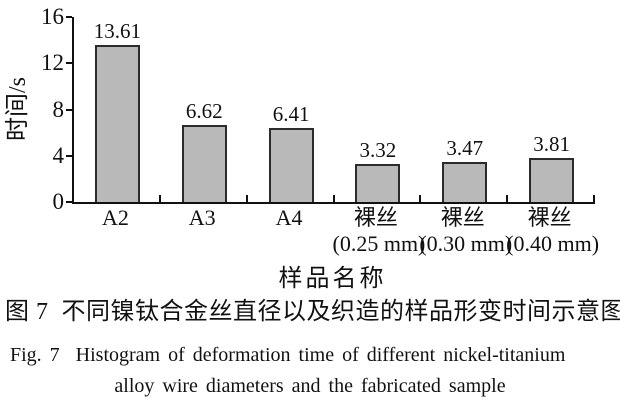  Describe the element at coordinates (291, 164) in the screenshot. I see `bar-A4` at that location.